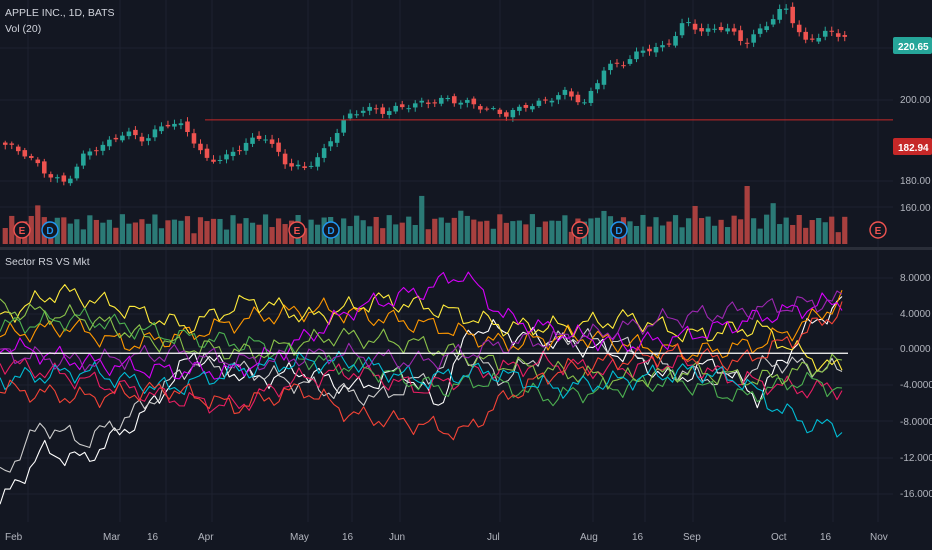  I want to click on dividend-marker, so click(331, 230).